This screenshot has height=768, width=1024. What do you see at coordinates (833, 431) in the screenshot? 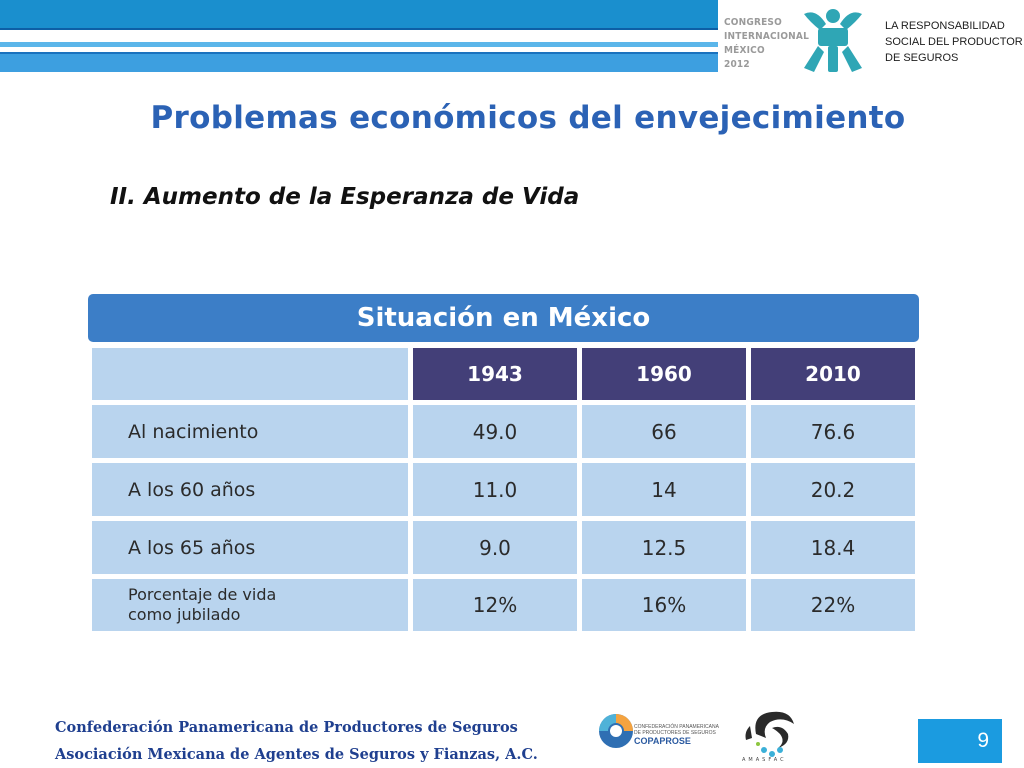
I see `table-cell: 76.6` at bounding box center [833, 431].